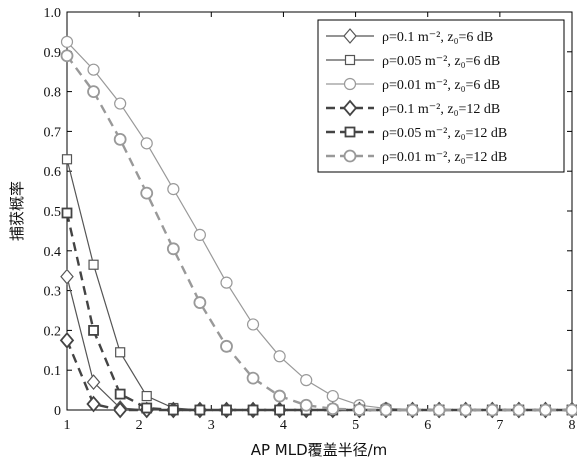  Describe the element at coordinates (444, 133) in the screenshot. I see `legend-label: ρ=0.05 m⁻², z₀=12 dB` at that location.